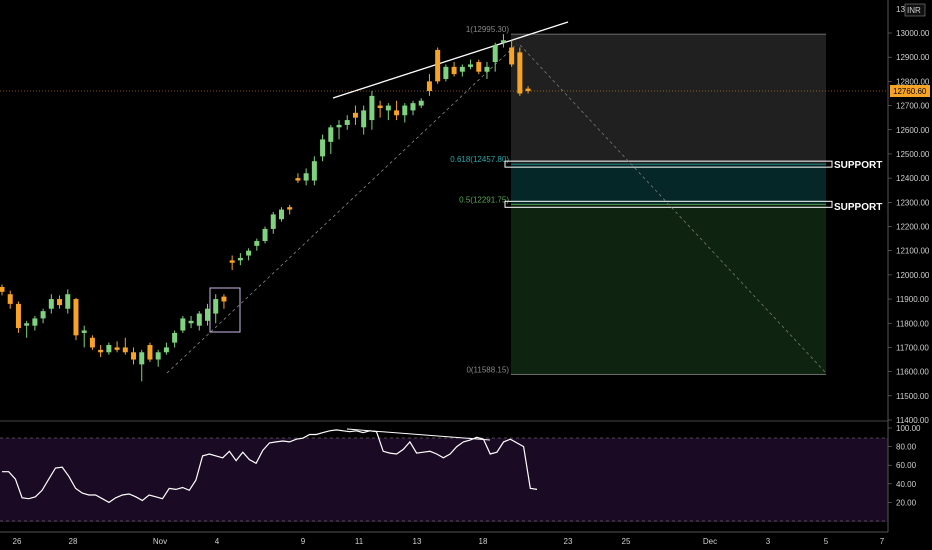 The width and height of the screenshot is (932, 550). I want to click on price-tick-label: 12300.00, so click(913, 202).